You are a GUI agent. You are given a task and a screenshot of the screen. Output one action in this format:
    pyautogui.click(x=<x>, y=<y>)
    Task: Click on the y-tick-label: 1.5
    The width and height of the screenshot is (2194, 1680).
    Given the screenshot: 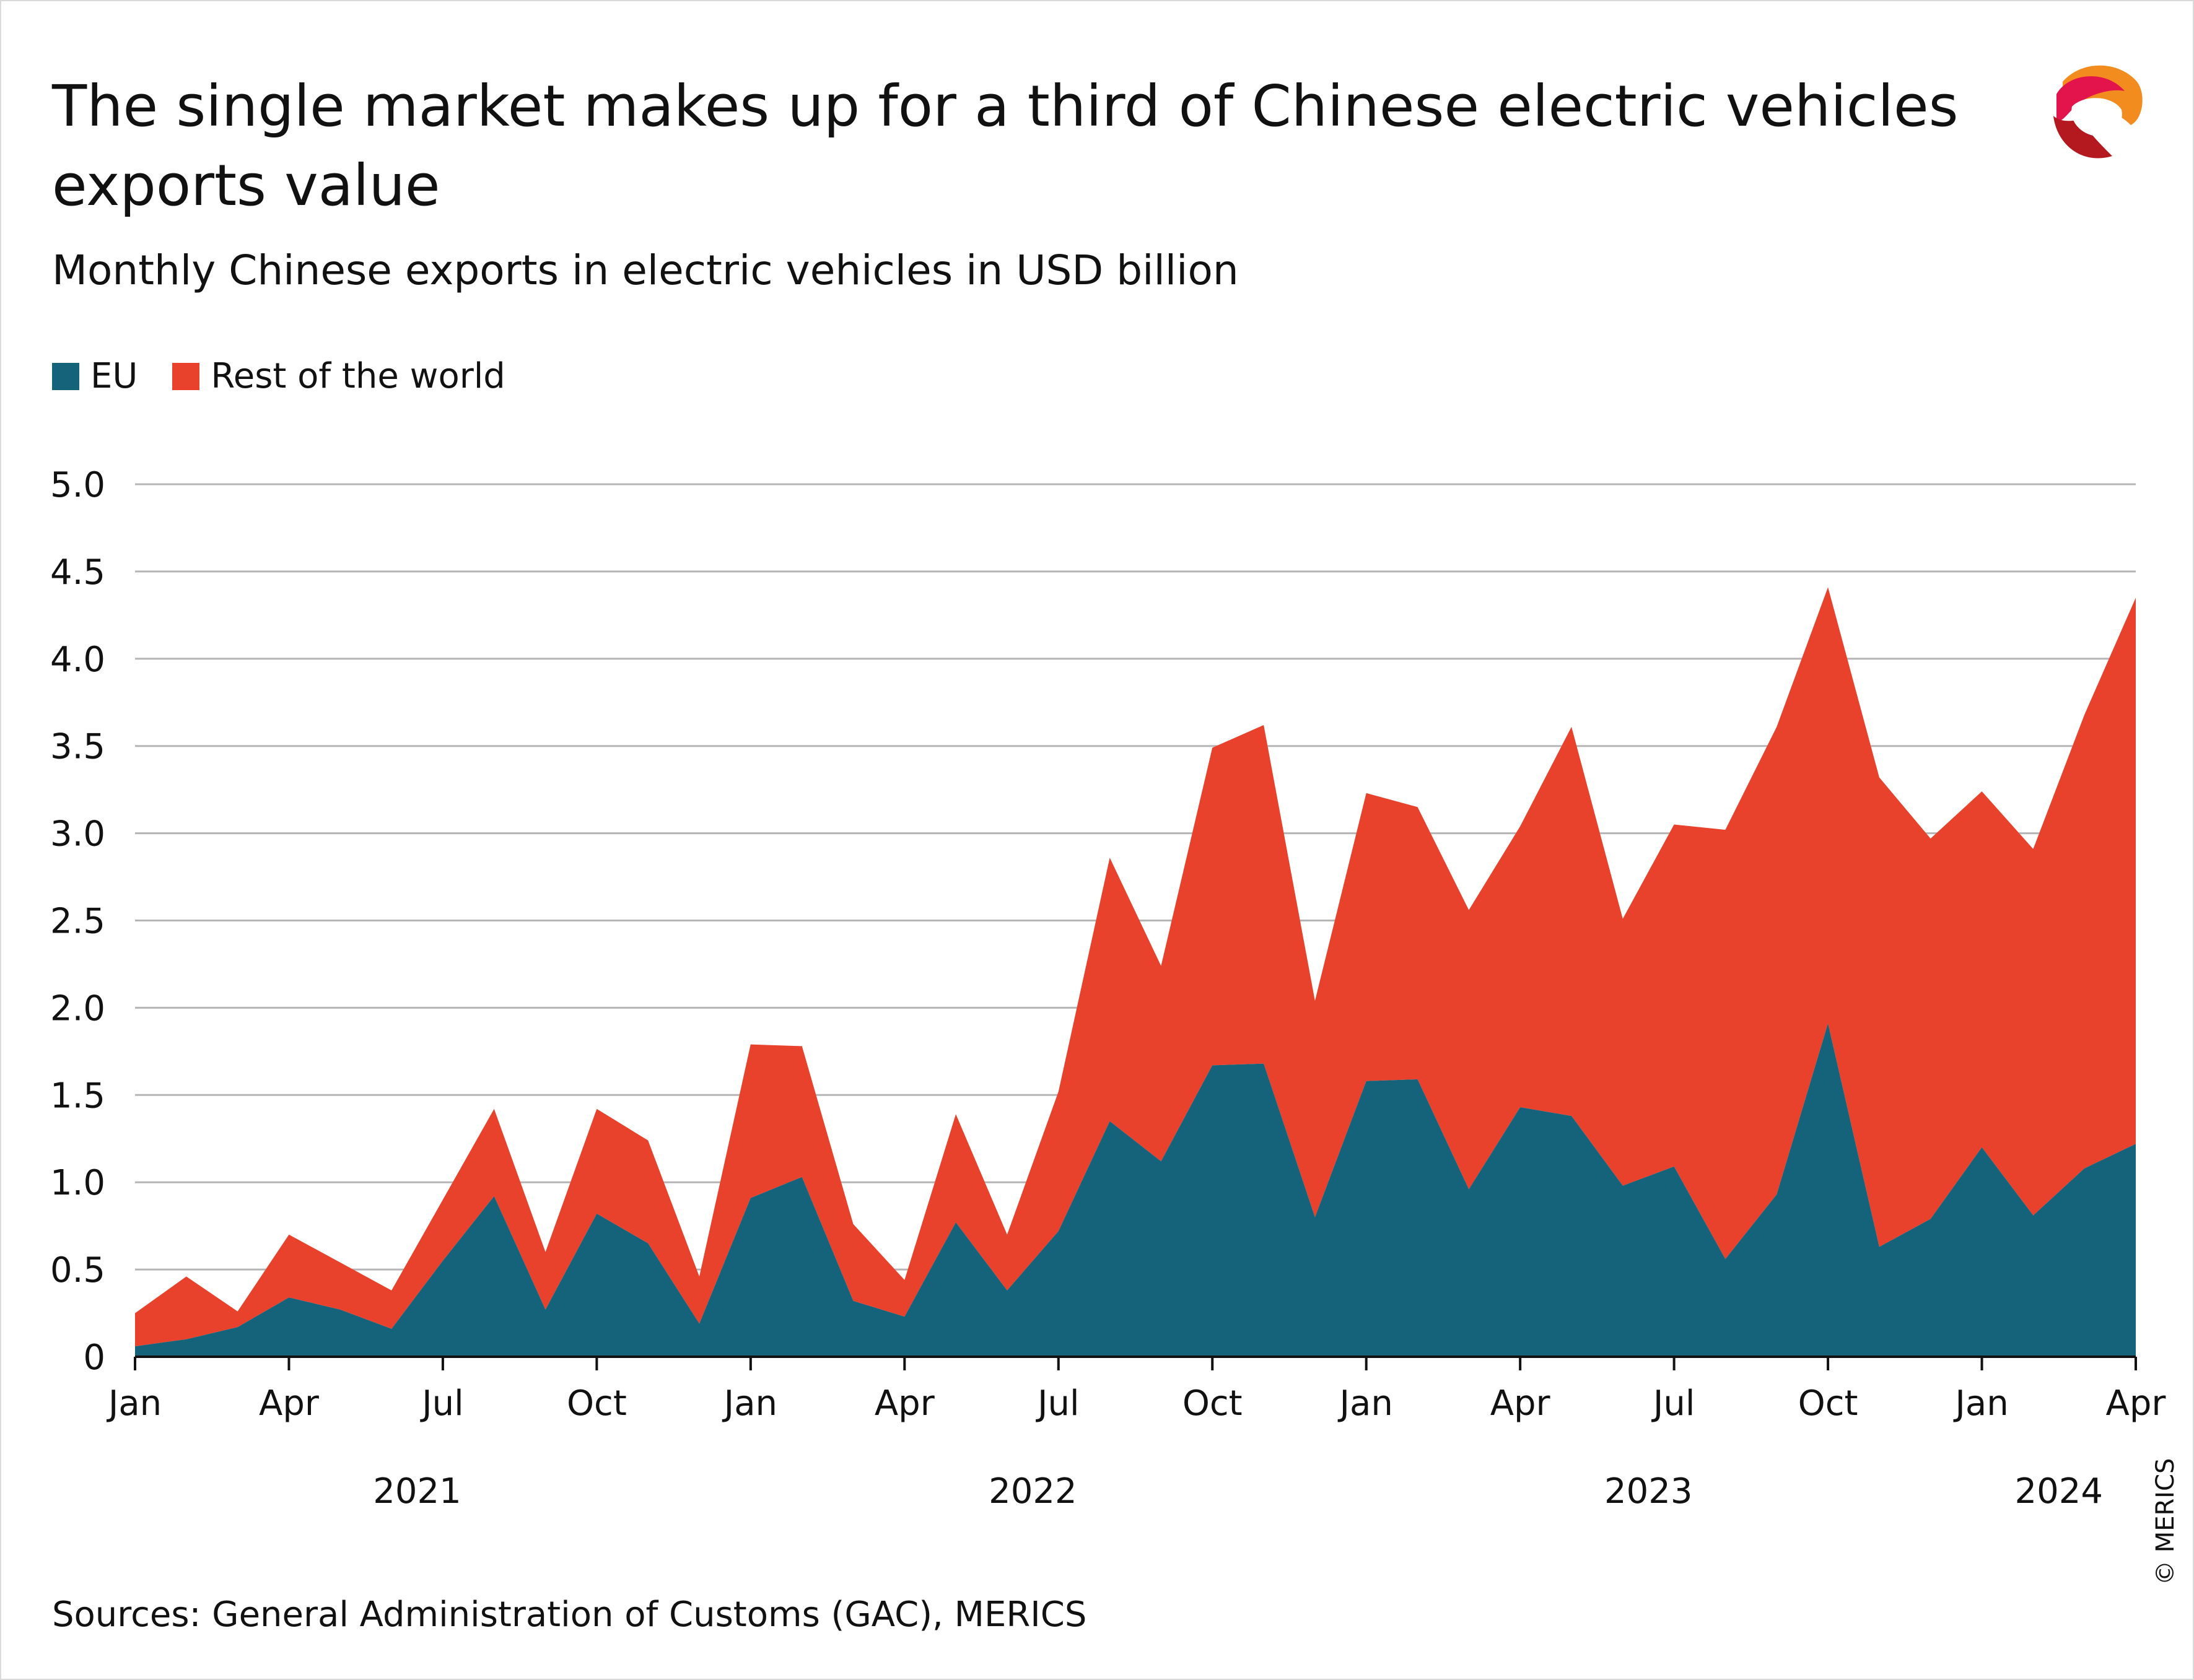 What is the action you would take?
    pyautogui.click(x=77, y=1096)
    